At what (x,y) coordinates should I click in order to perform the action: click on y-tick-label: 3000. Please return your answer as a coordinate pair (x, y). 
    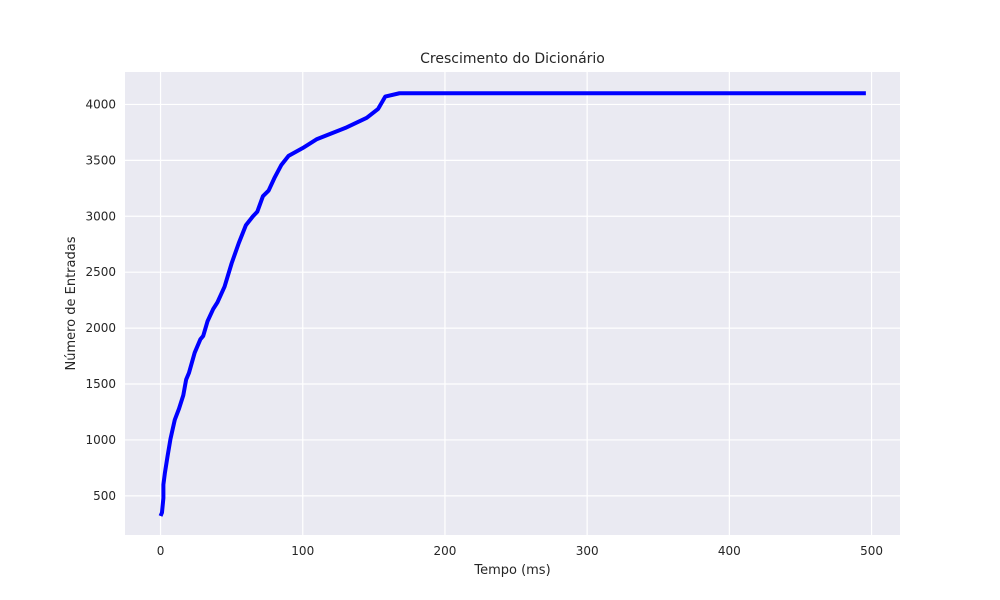
    Looking at the image, I should click on (100, 216).